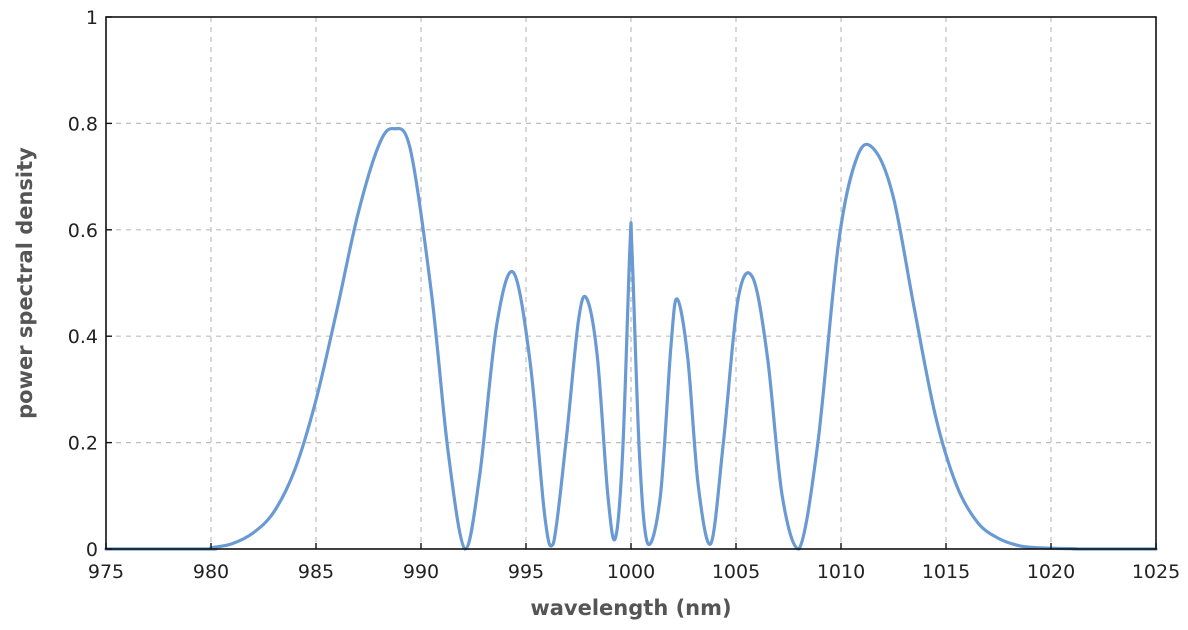  I want to click on y-tick-label: 0.2, so click(83, 444).